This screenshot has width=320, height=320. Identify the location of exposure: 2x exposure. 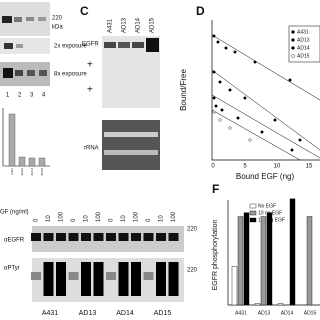
(70, 47).